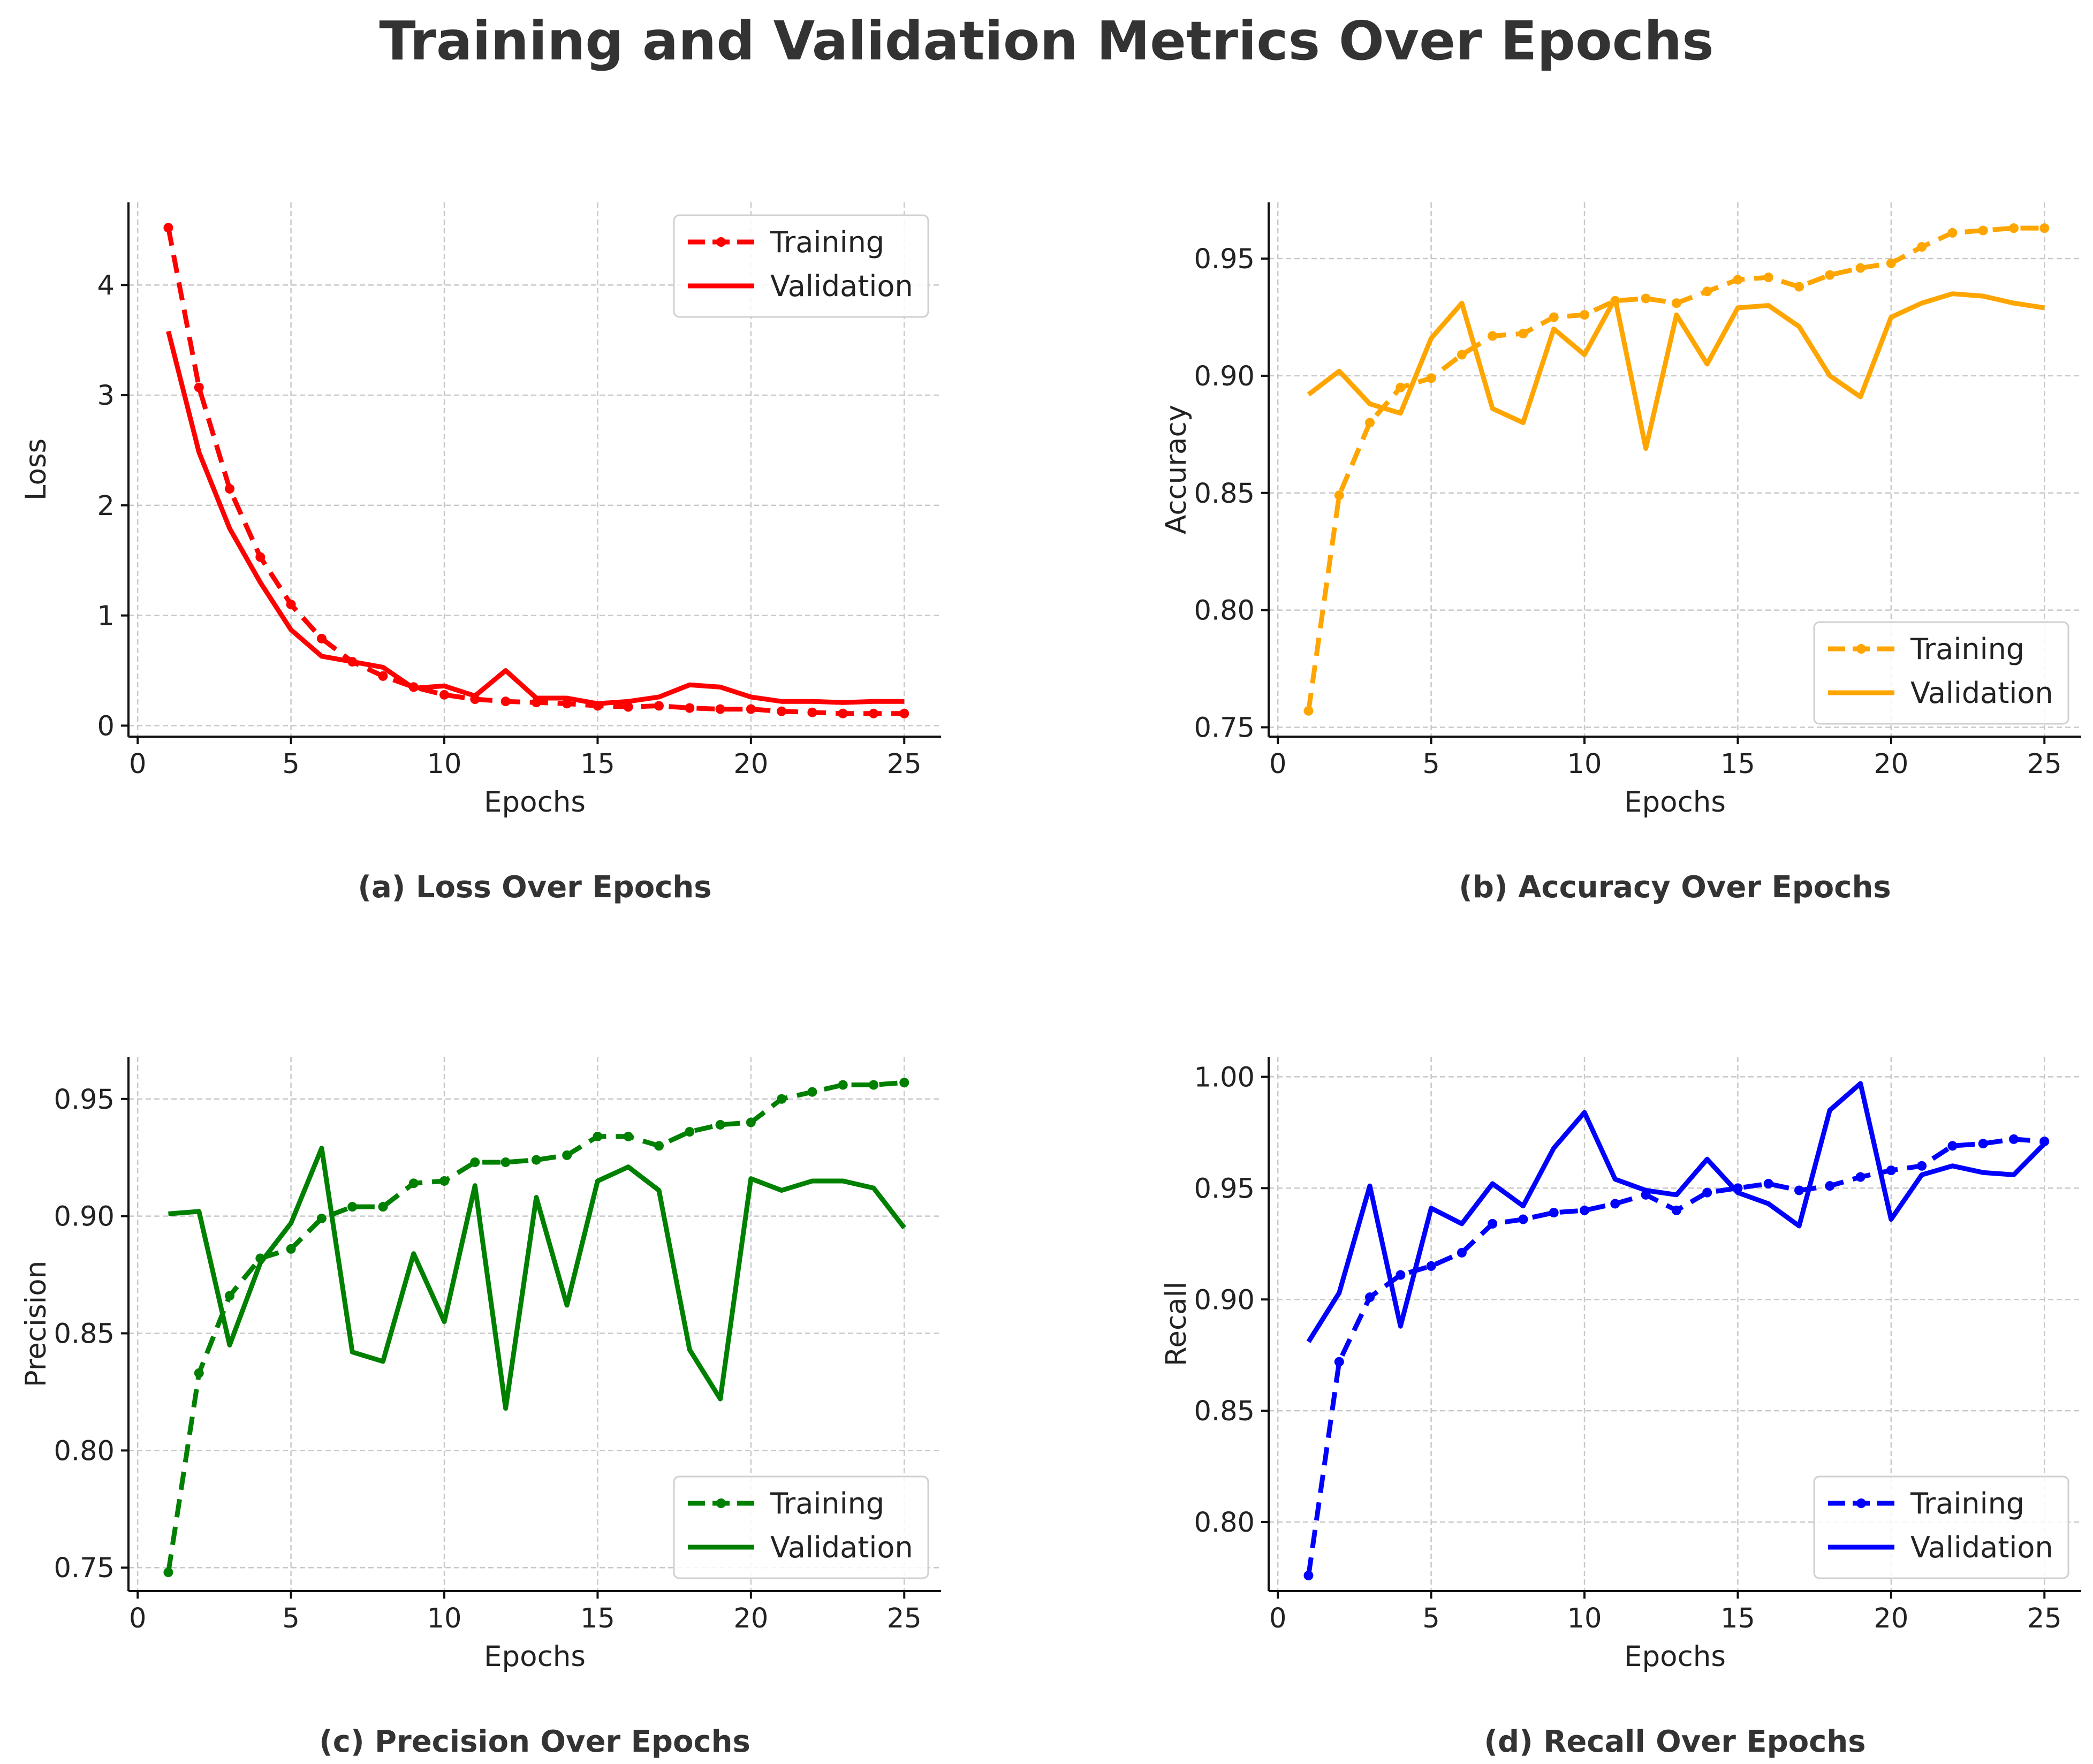 This screenshot has width=2093, height=1764. What do you see at coordinates (1675, 1742) in the screenshot?
I see `panel-caption: (d) Recall Over Epochs` at bounding box center [1675, 1742].